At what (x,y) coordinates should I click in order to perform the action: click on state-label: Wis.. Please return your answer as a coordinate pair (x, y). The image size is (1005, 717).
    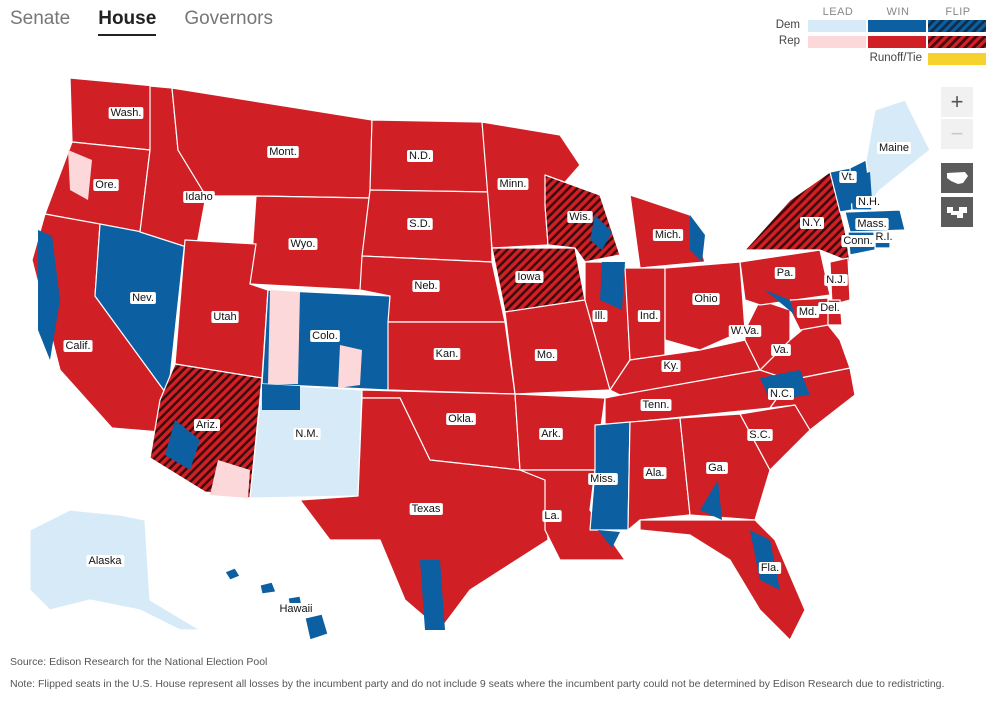
    Looking at the image, I should click on (579, 217).